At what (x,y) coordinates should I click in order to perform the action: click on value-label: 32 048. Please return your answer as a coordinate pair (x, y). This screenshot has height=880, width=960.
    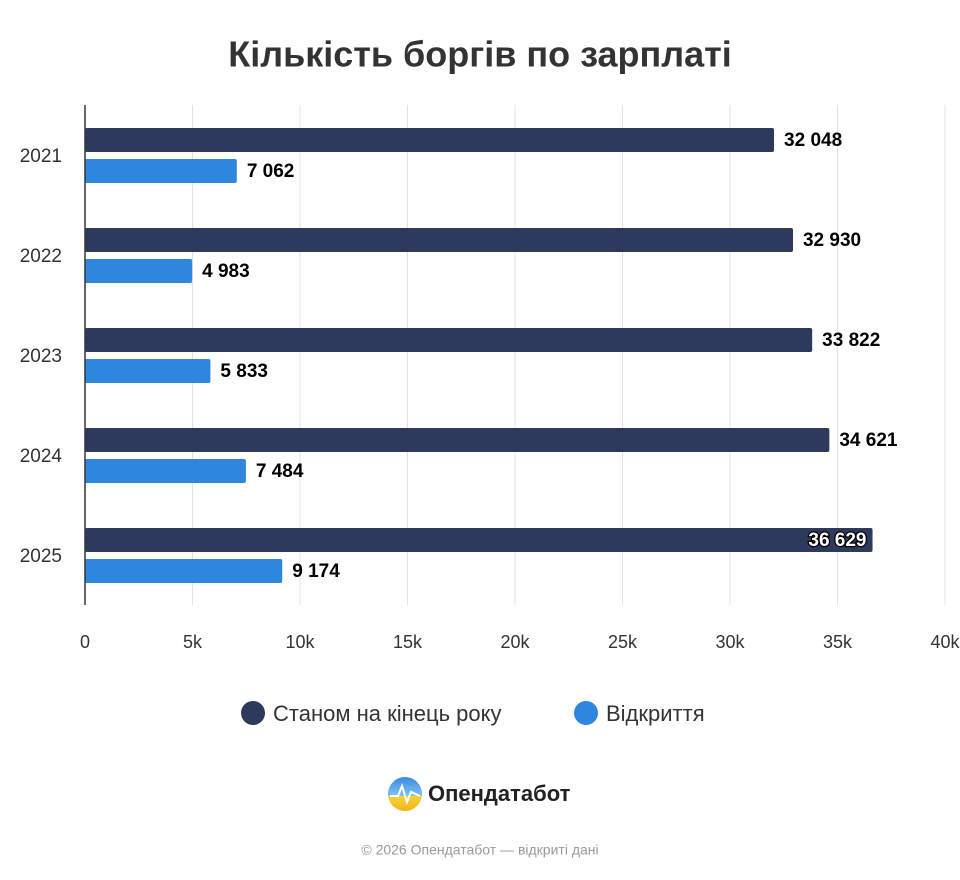
    Looking at the image, I should click on (813, 140).